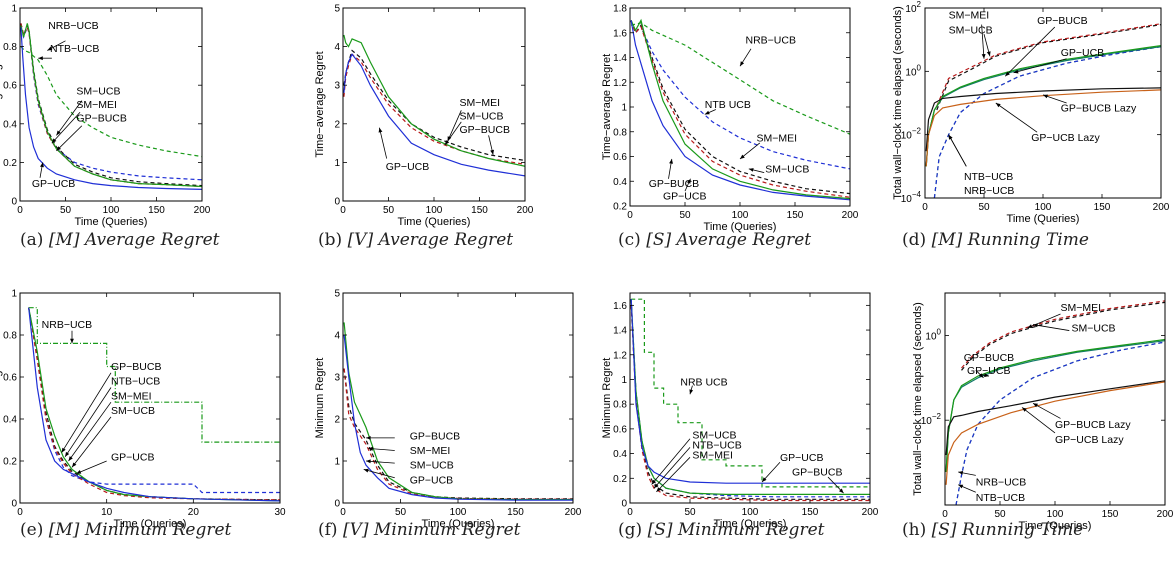 This screenshot has width=1176, height=571. I want to click on series-group, so click(154, 404).